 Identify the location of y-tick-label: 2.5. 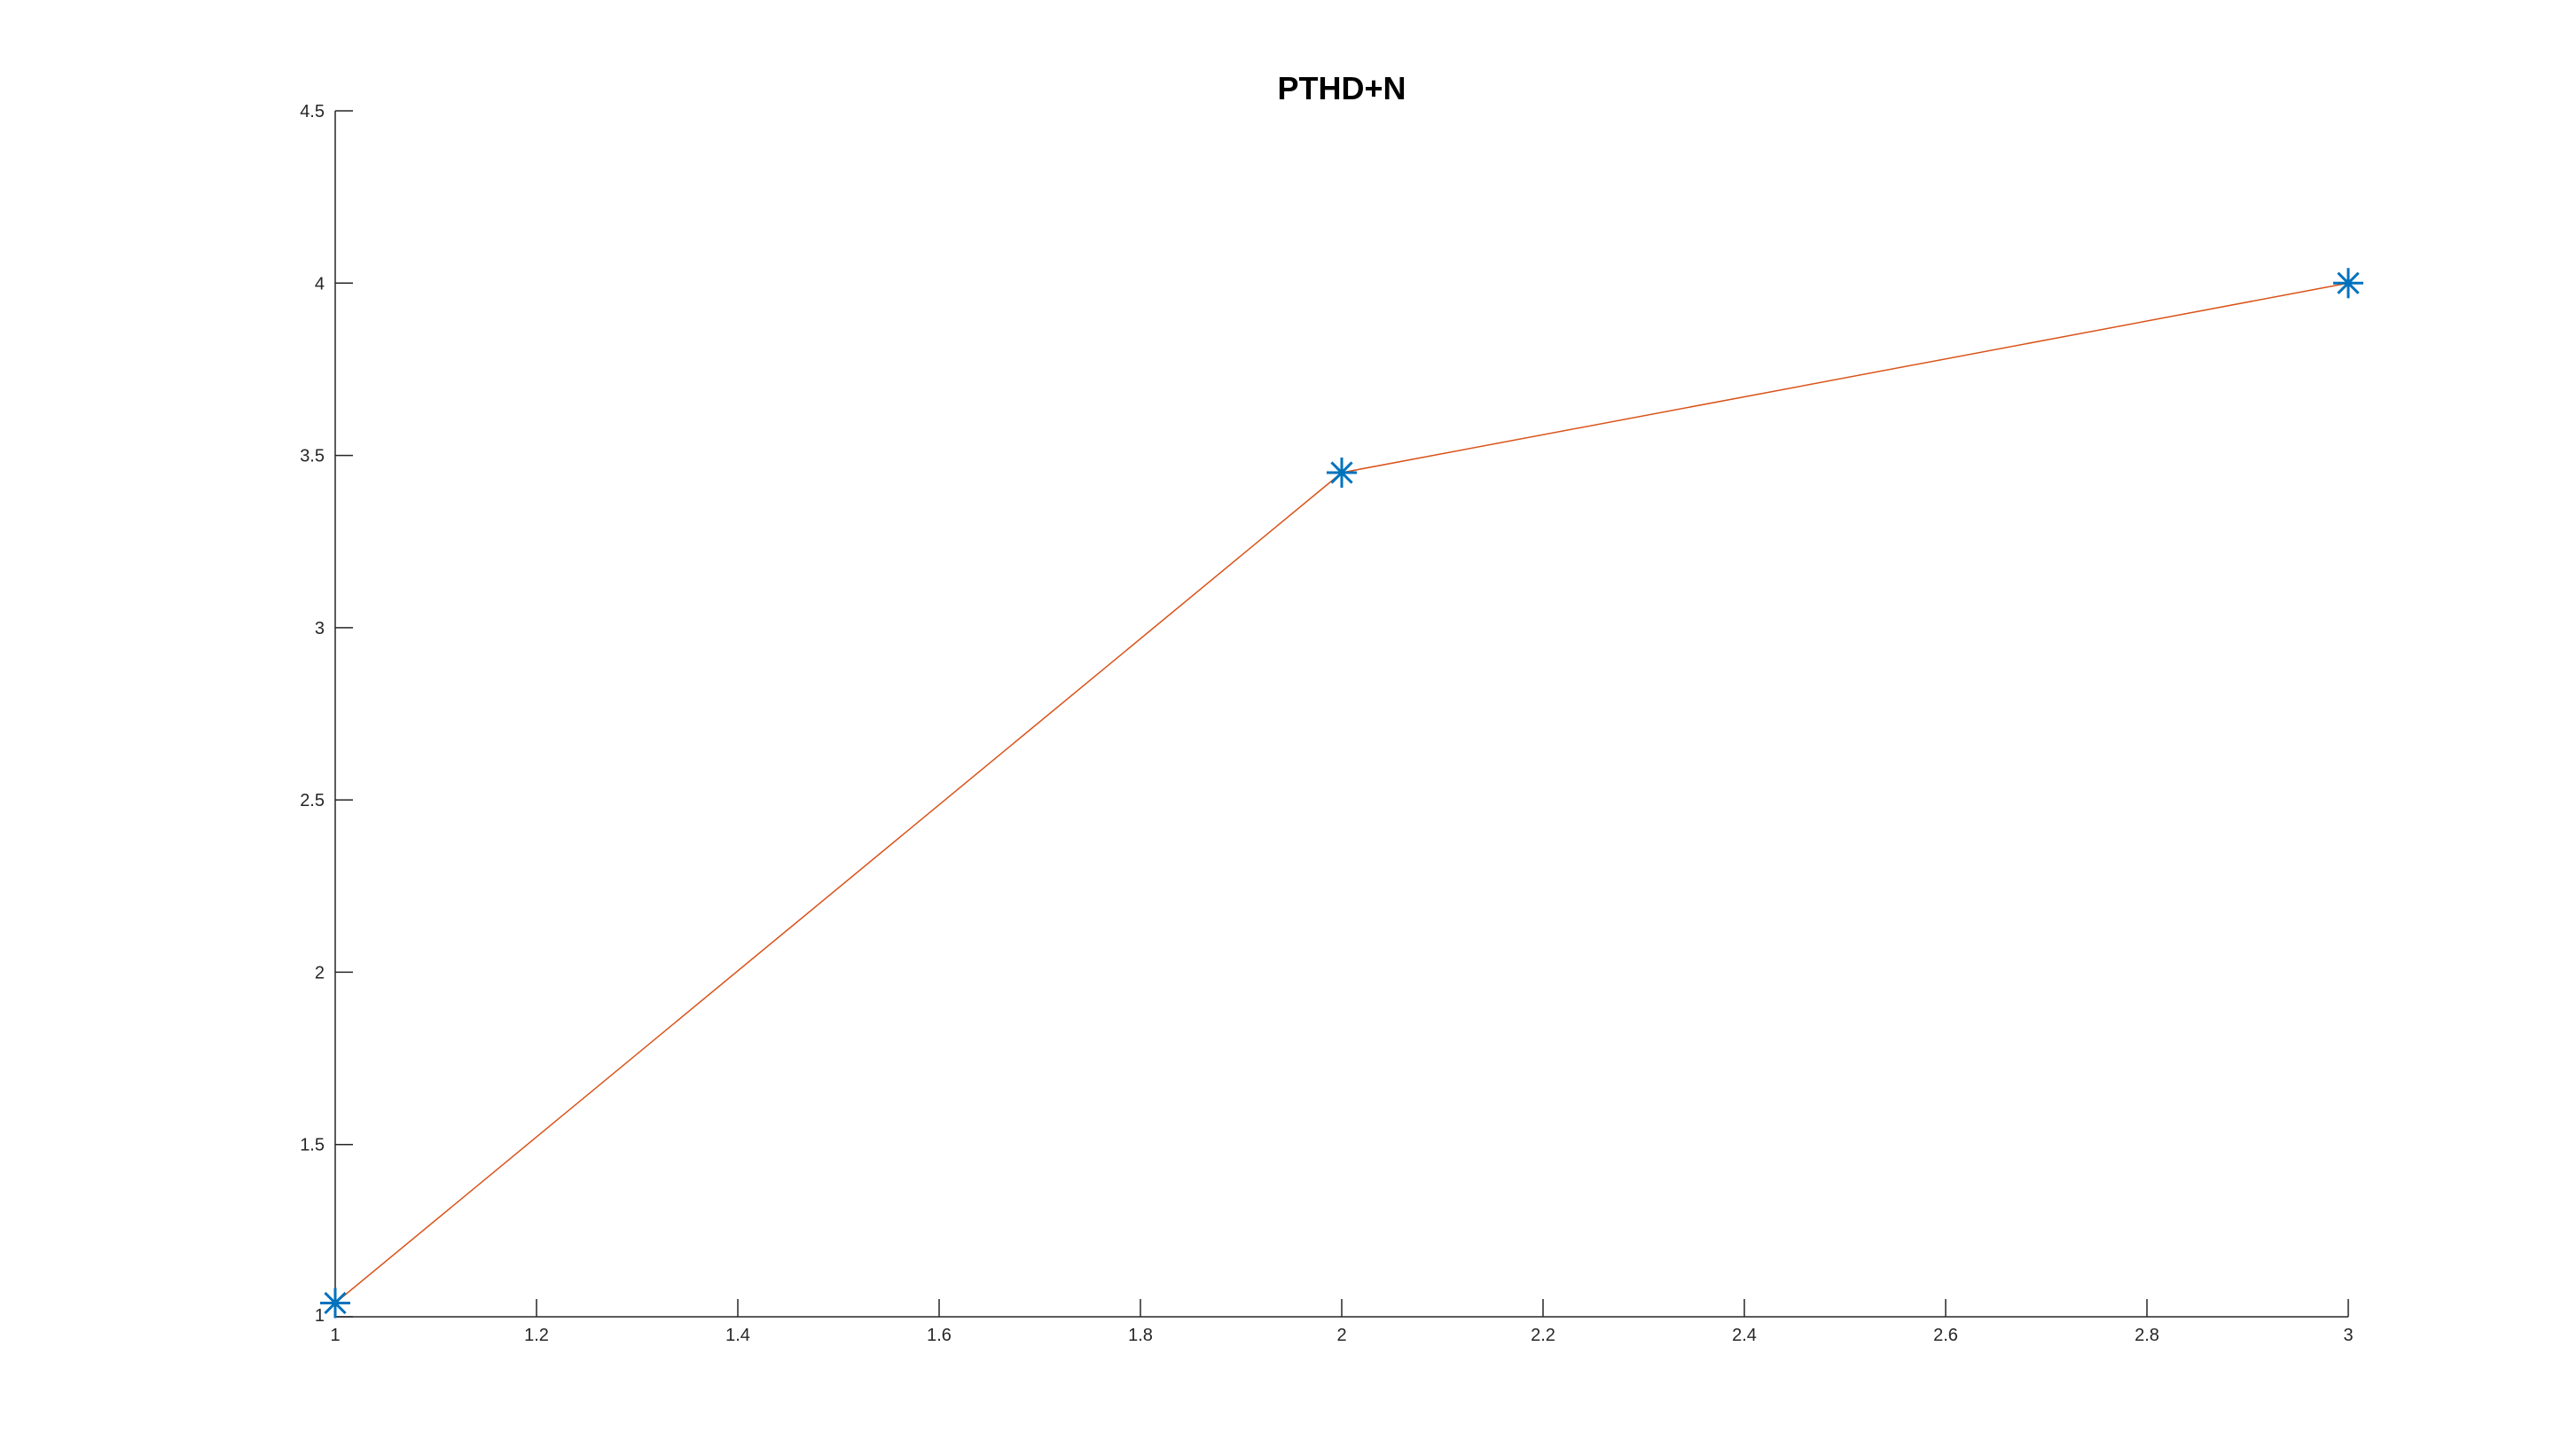
(312, 800).